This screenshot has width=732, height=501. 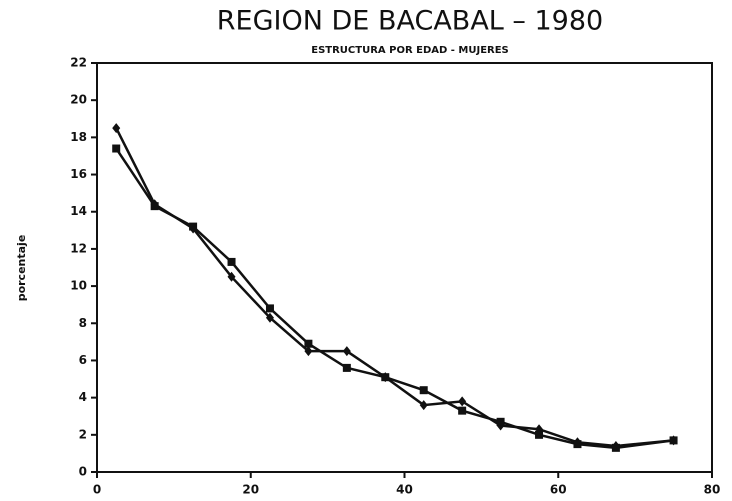 I want to click on chart-subtitle: ESTRUCTURA POR EDAD - MUJERES, so click(x=410, y=50).